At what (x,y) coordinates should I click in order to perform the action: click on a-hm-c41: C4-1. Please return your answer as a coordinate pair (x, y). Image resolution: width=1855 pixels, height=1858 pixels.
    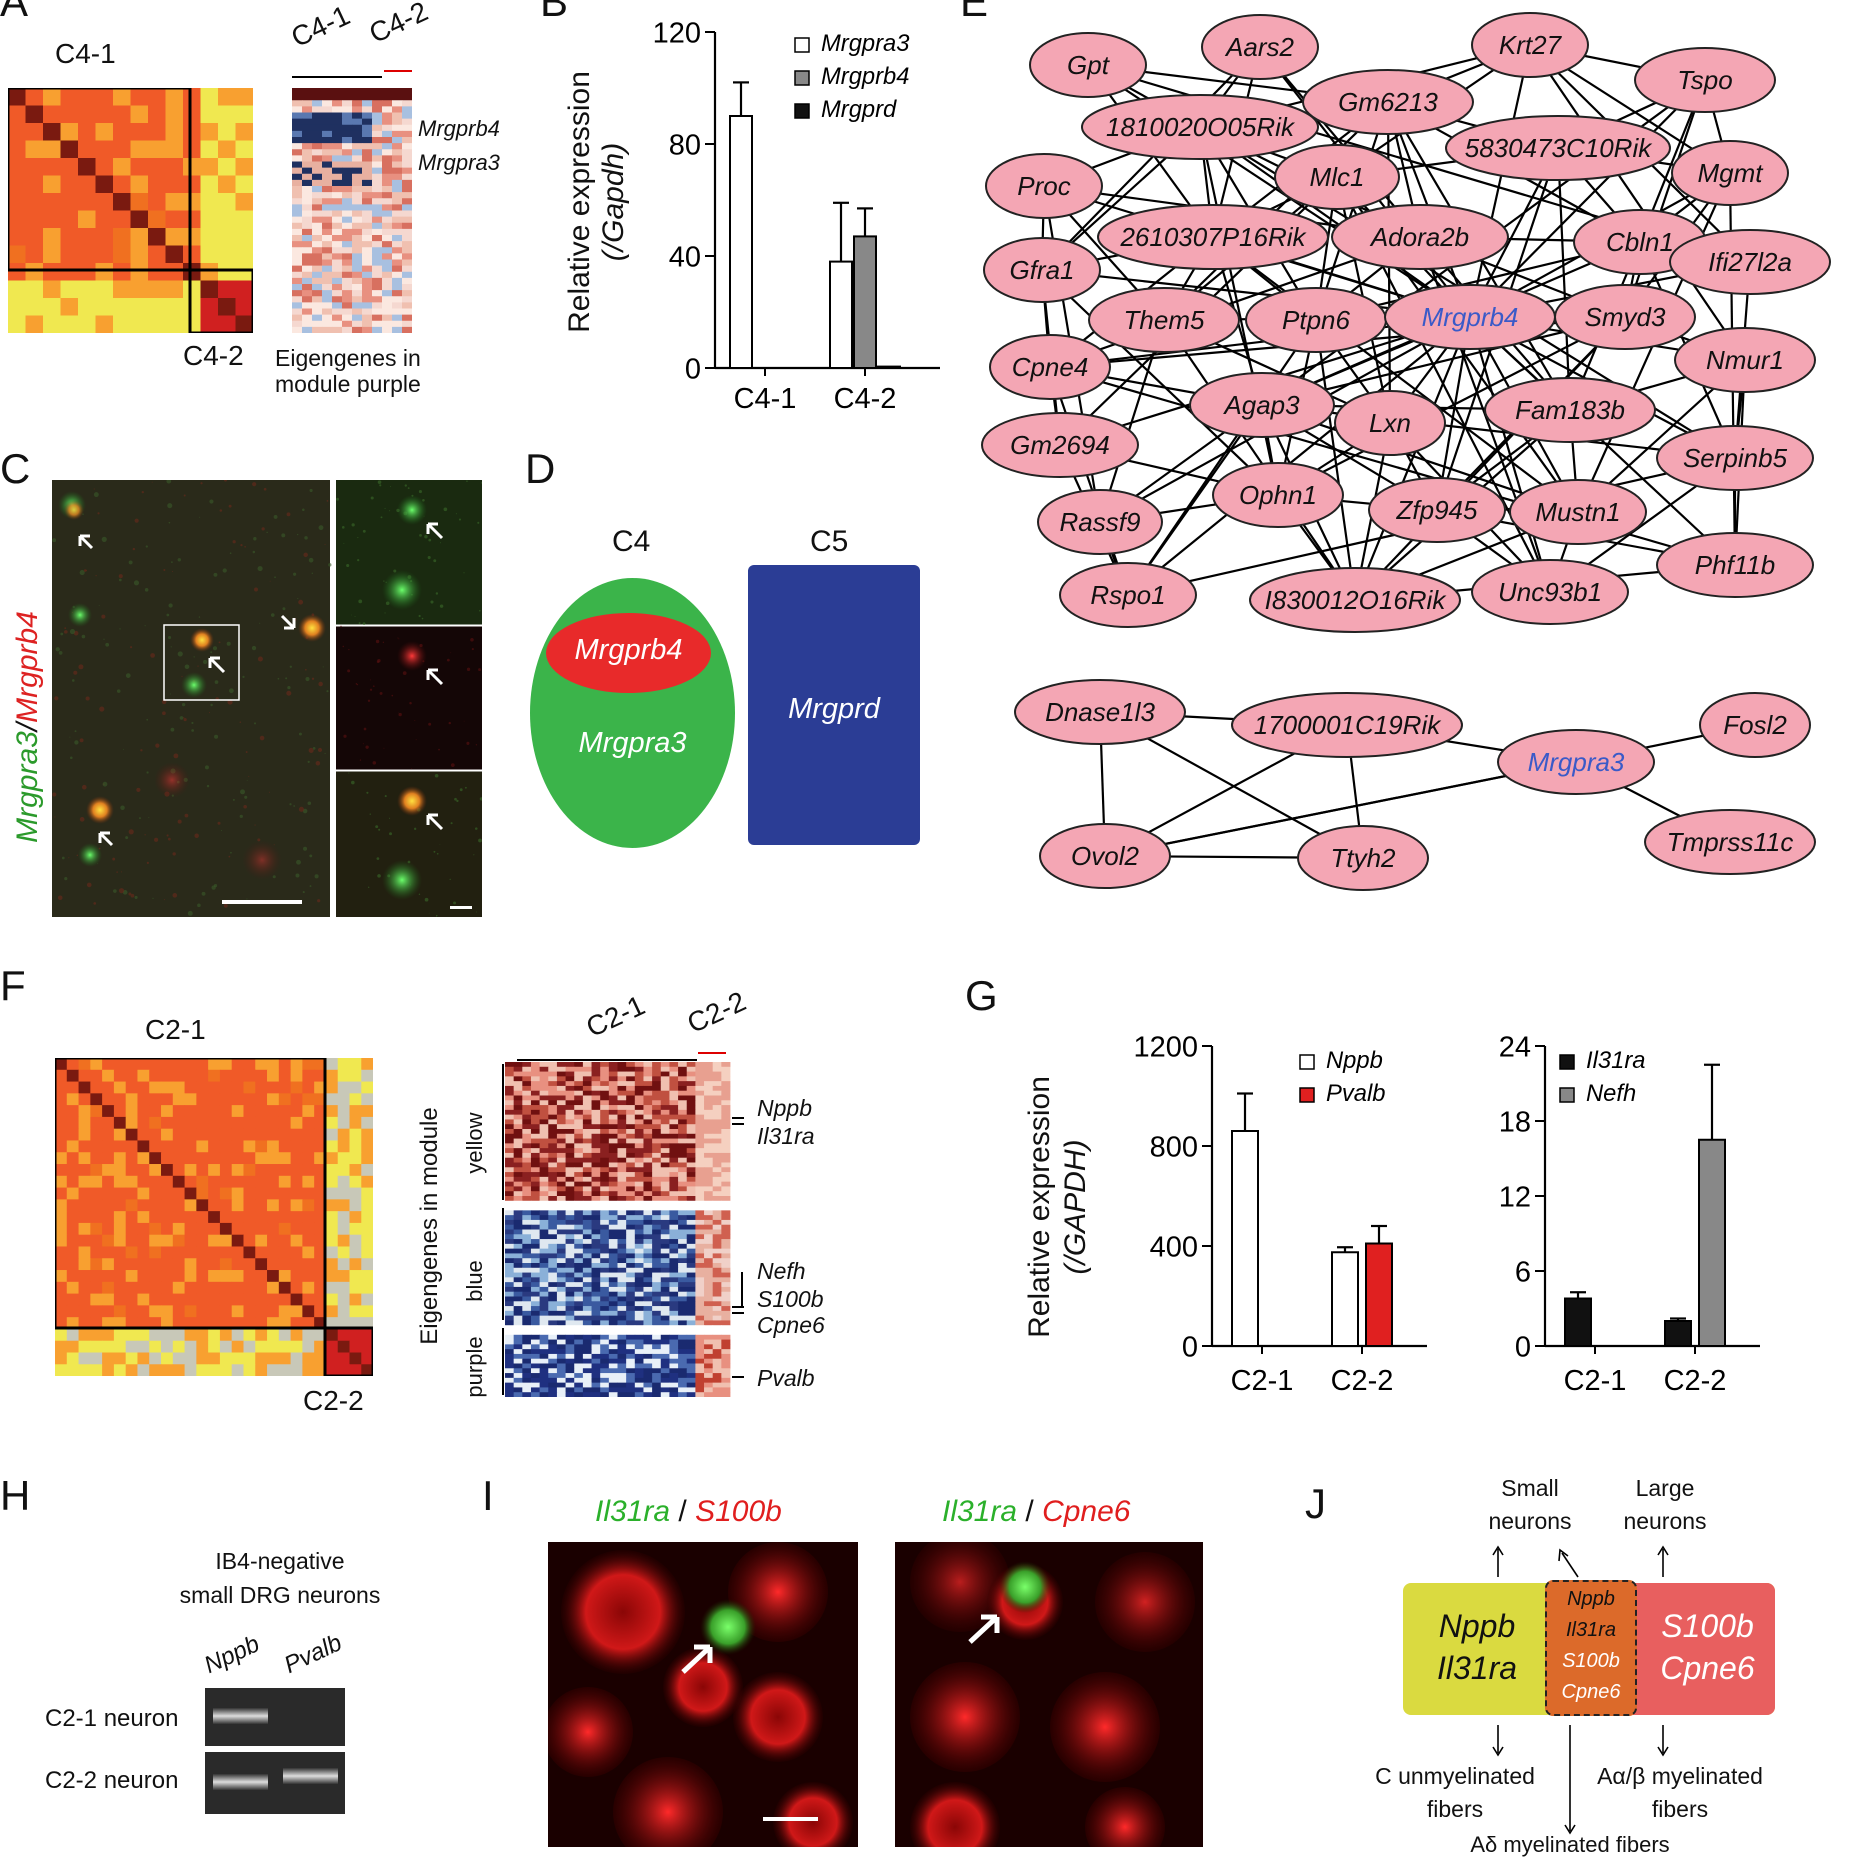
    Looking at the image, I should click on (320, 27).